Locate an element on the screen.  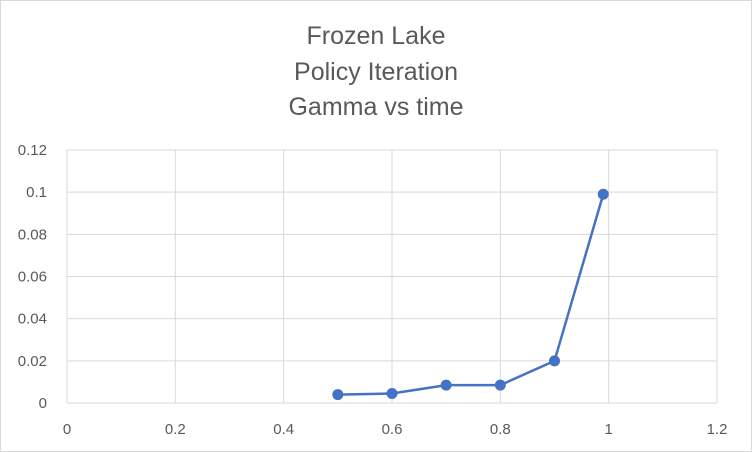
y-tick-label: 0.08 is located at coordinates (32, 234).